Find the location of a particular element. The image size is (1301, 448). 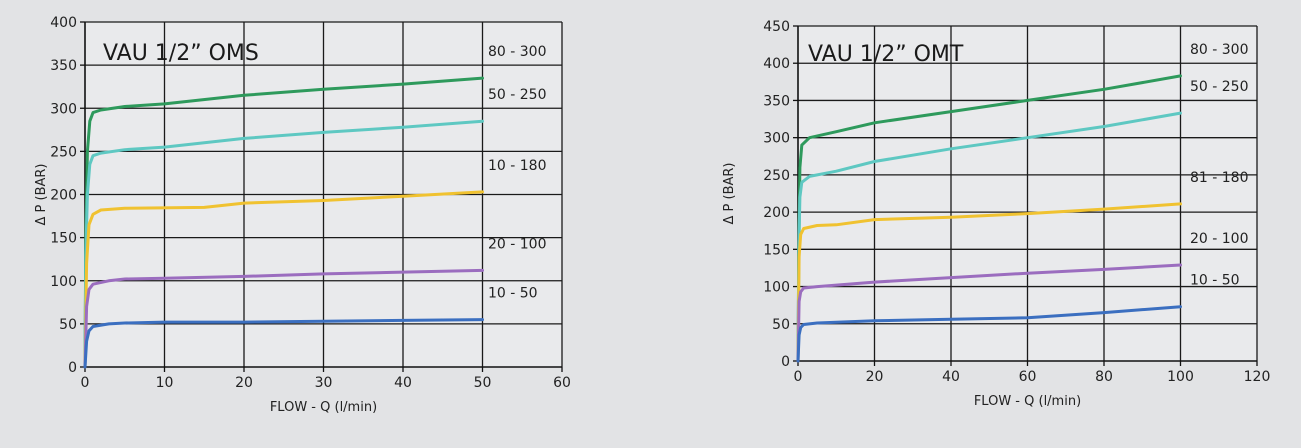

series-label: 10 - 180 is located at coordinates (517, 166).